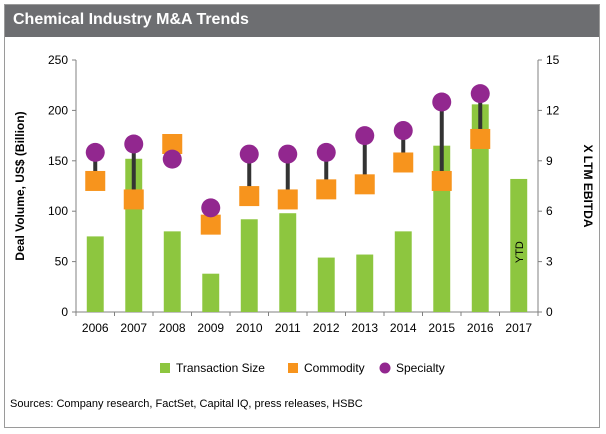 The image size is (606, 434). I want to click on y-axis-title: Deal Volume, US$ (Billion), so click(20, 185).